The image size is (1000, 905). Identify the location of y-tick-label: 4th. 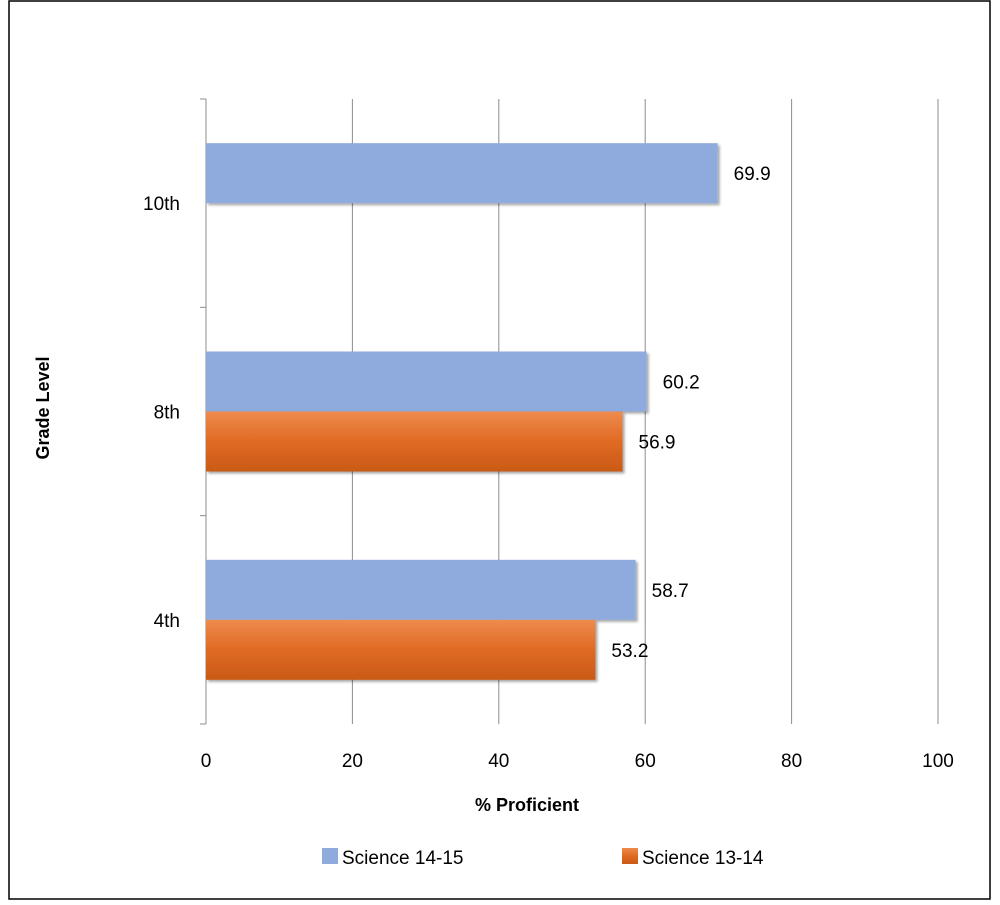
(167, 621).